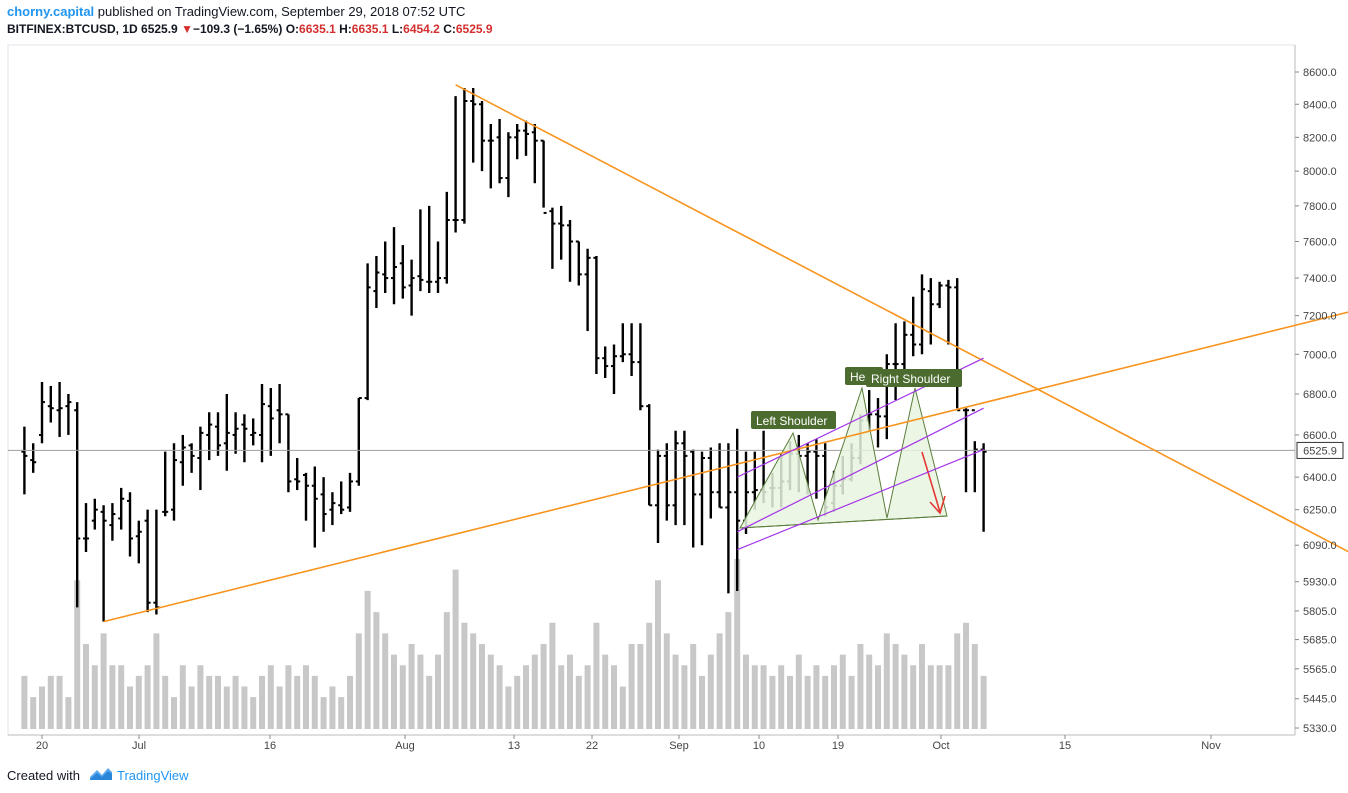  I want to click on tradingview-logo-icon, so click(101, 774).